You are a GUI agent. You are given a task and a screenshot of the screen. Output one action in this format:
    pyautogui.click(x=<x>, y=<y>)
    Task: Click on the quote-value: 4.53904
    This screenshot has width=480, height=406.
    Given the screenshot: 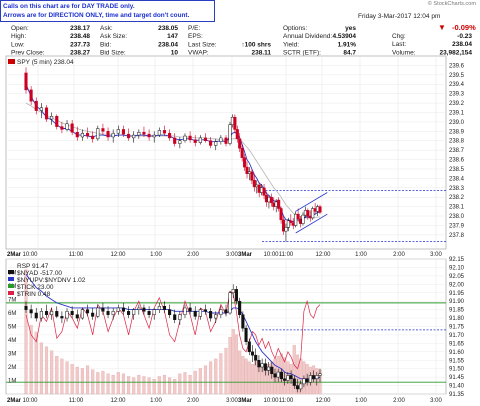 What is the action you would take?
    pyautogui.click(x=345, y=36)
    